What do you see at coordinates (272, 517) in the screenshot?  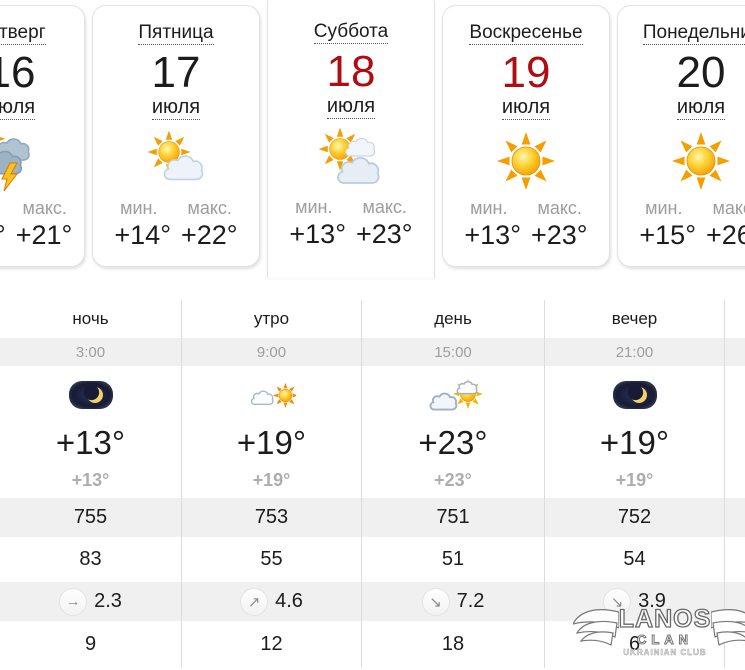 I see `pressure-value: 753` at bounding box center [272, 517].